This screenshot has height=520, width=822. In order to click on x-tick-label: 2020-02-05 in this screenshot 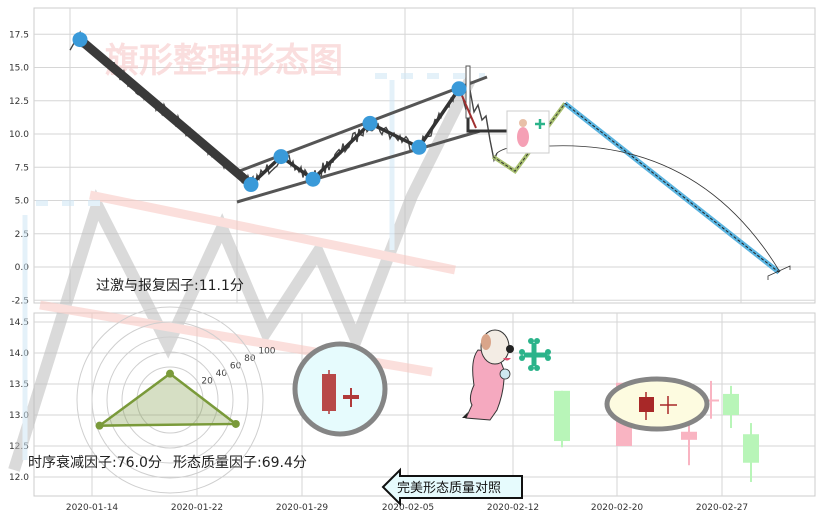, I will do `click(408, 508)`.